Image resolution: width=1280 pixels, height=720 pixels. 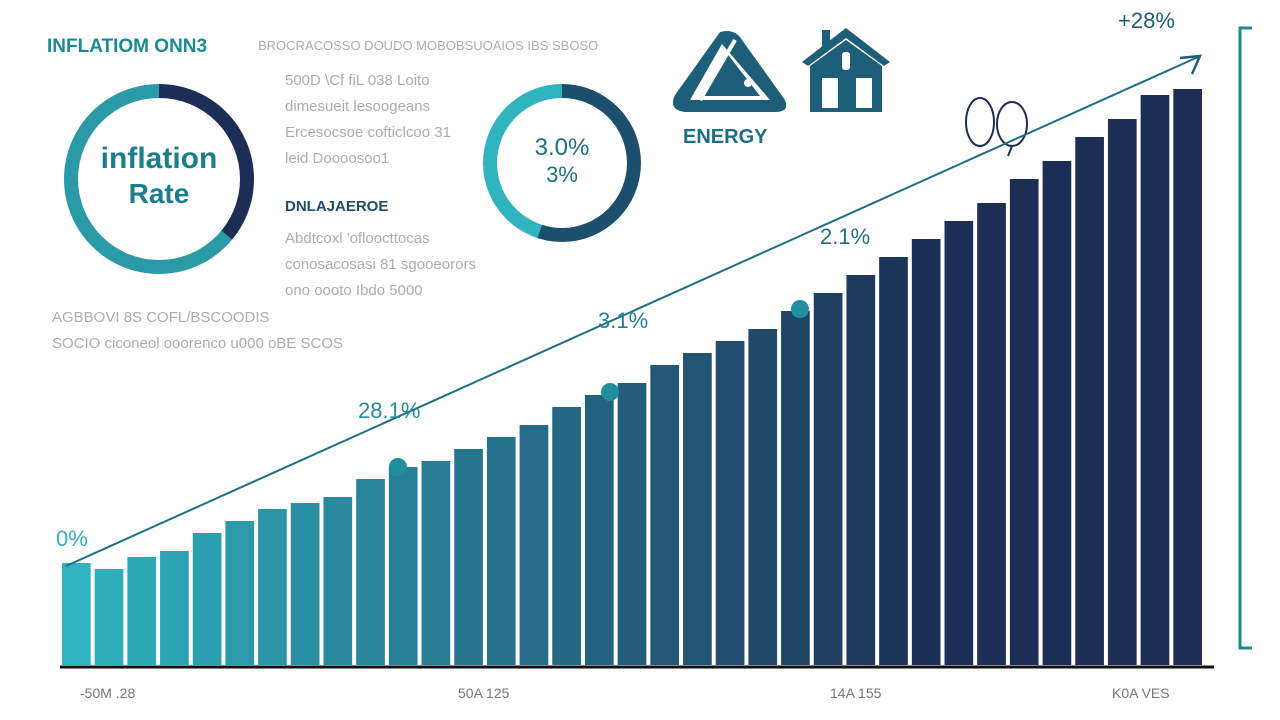 I want to click on annotation-4: +28%, so click(x=1146, y=20).